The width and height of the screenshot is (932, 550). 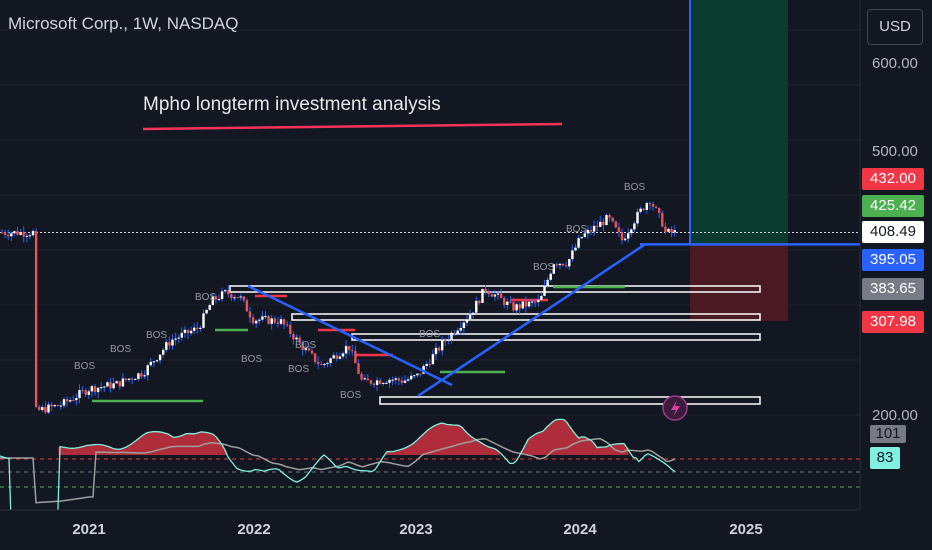 I want to click on lightning-icon, so click(x=675, y=408).